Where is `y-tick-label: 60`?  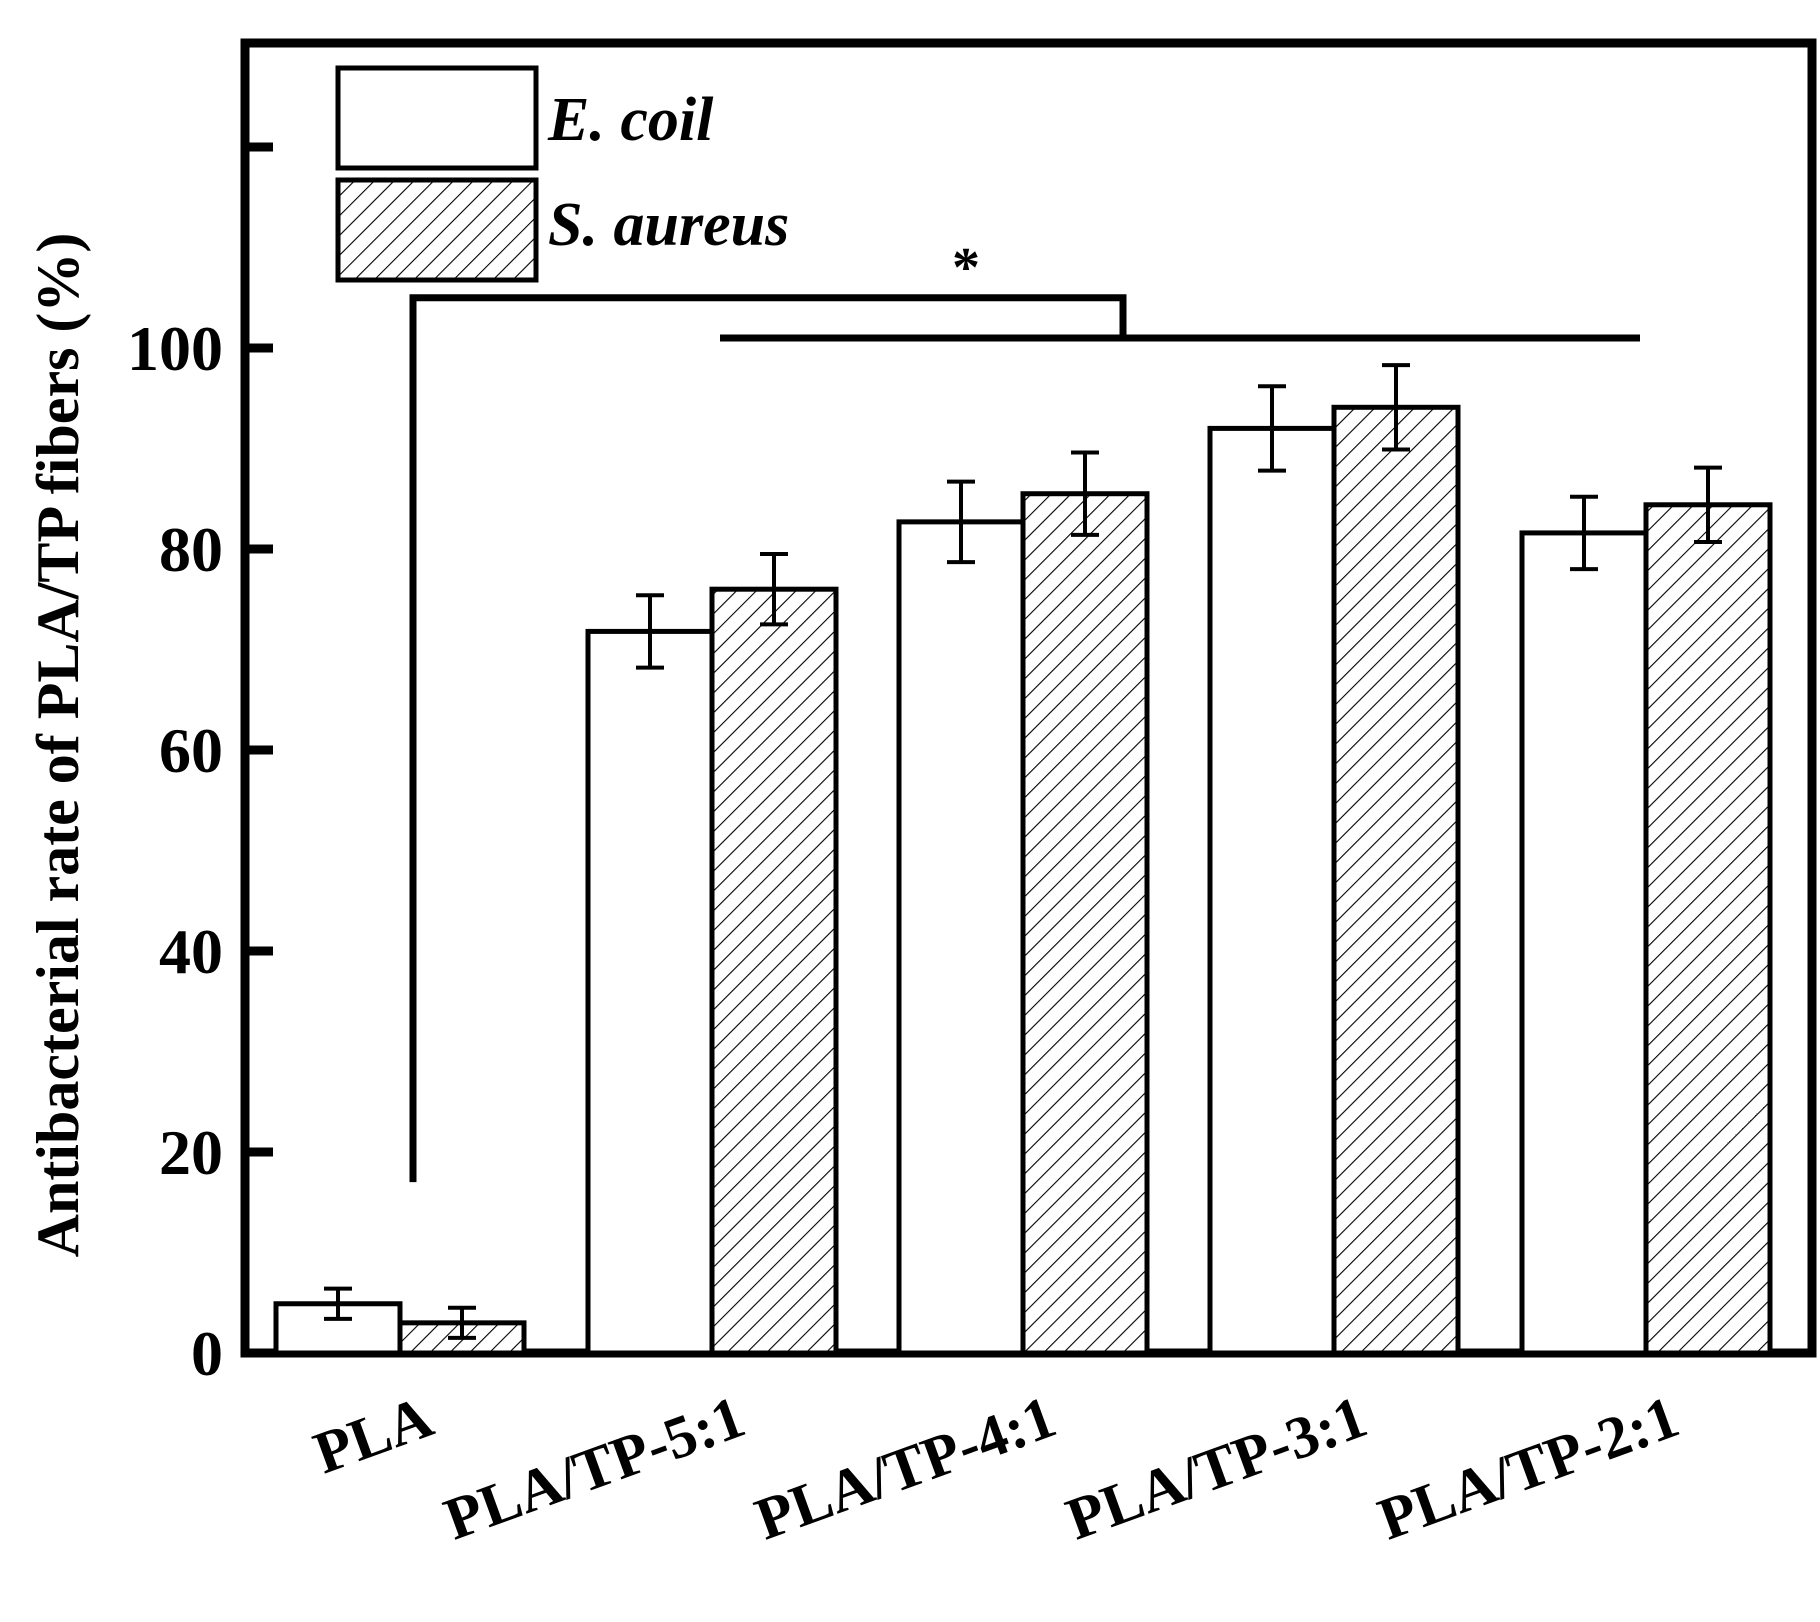 y-tick-label: 60 is located at coordinates (191, 750).